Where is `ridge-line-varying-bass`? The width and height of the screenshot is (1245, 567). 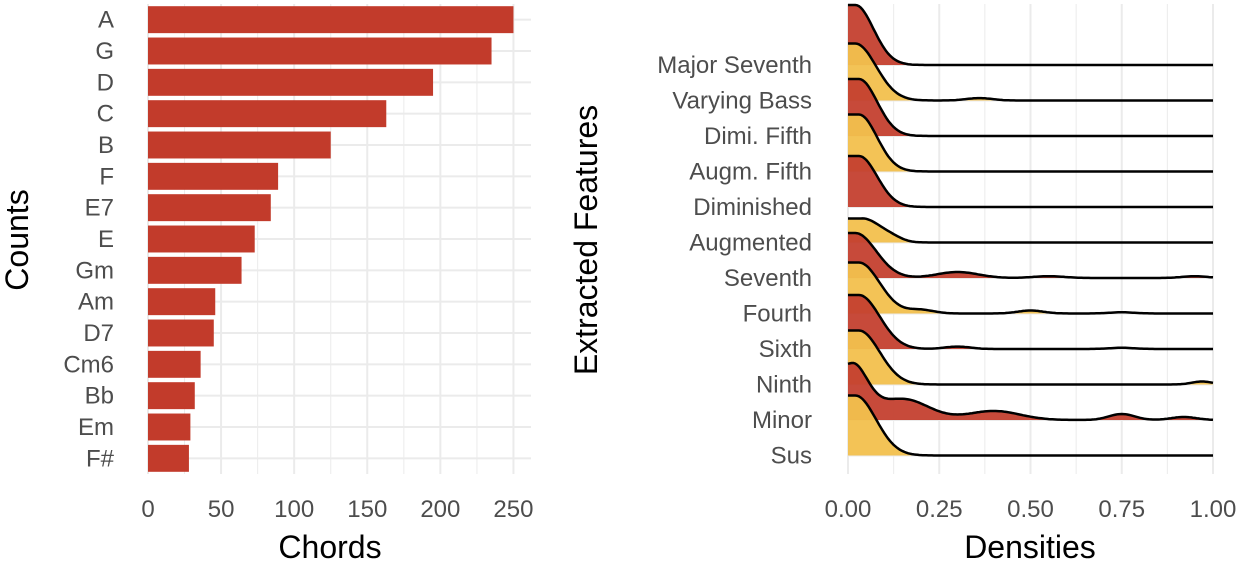
ridge-line-varying-bass is located at coordinates (1030, 72).